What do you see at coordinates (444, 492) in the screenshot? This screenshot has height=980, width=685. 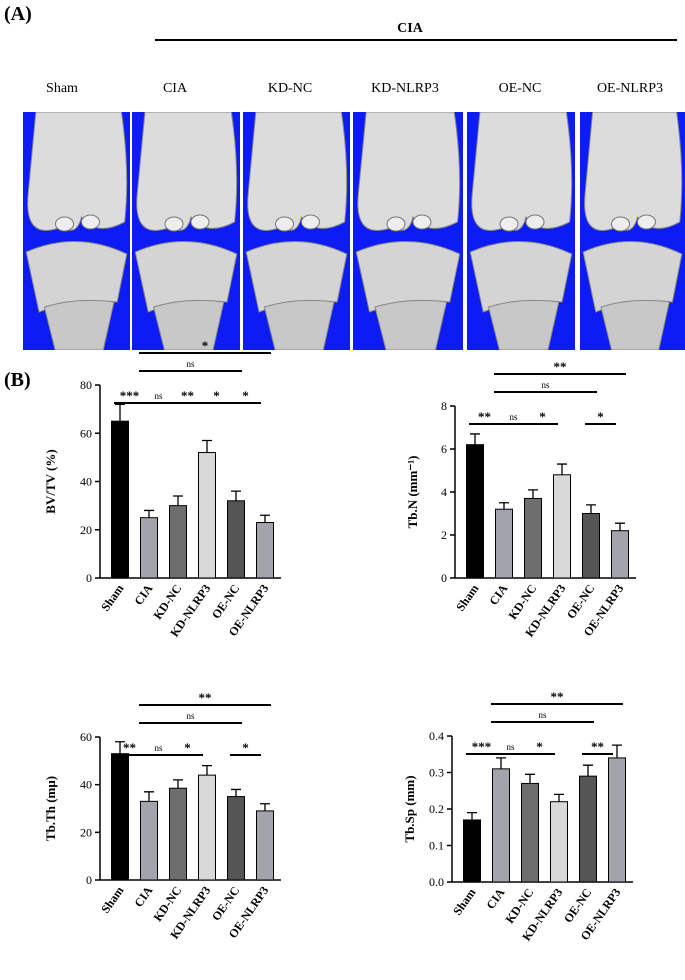 I see `y-tick-label: 4` at bounding box center [444, 492].